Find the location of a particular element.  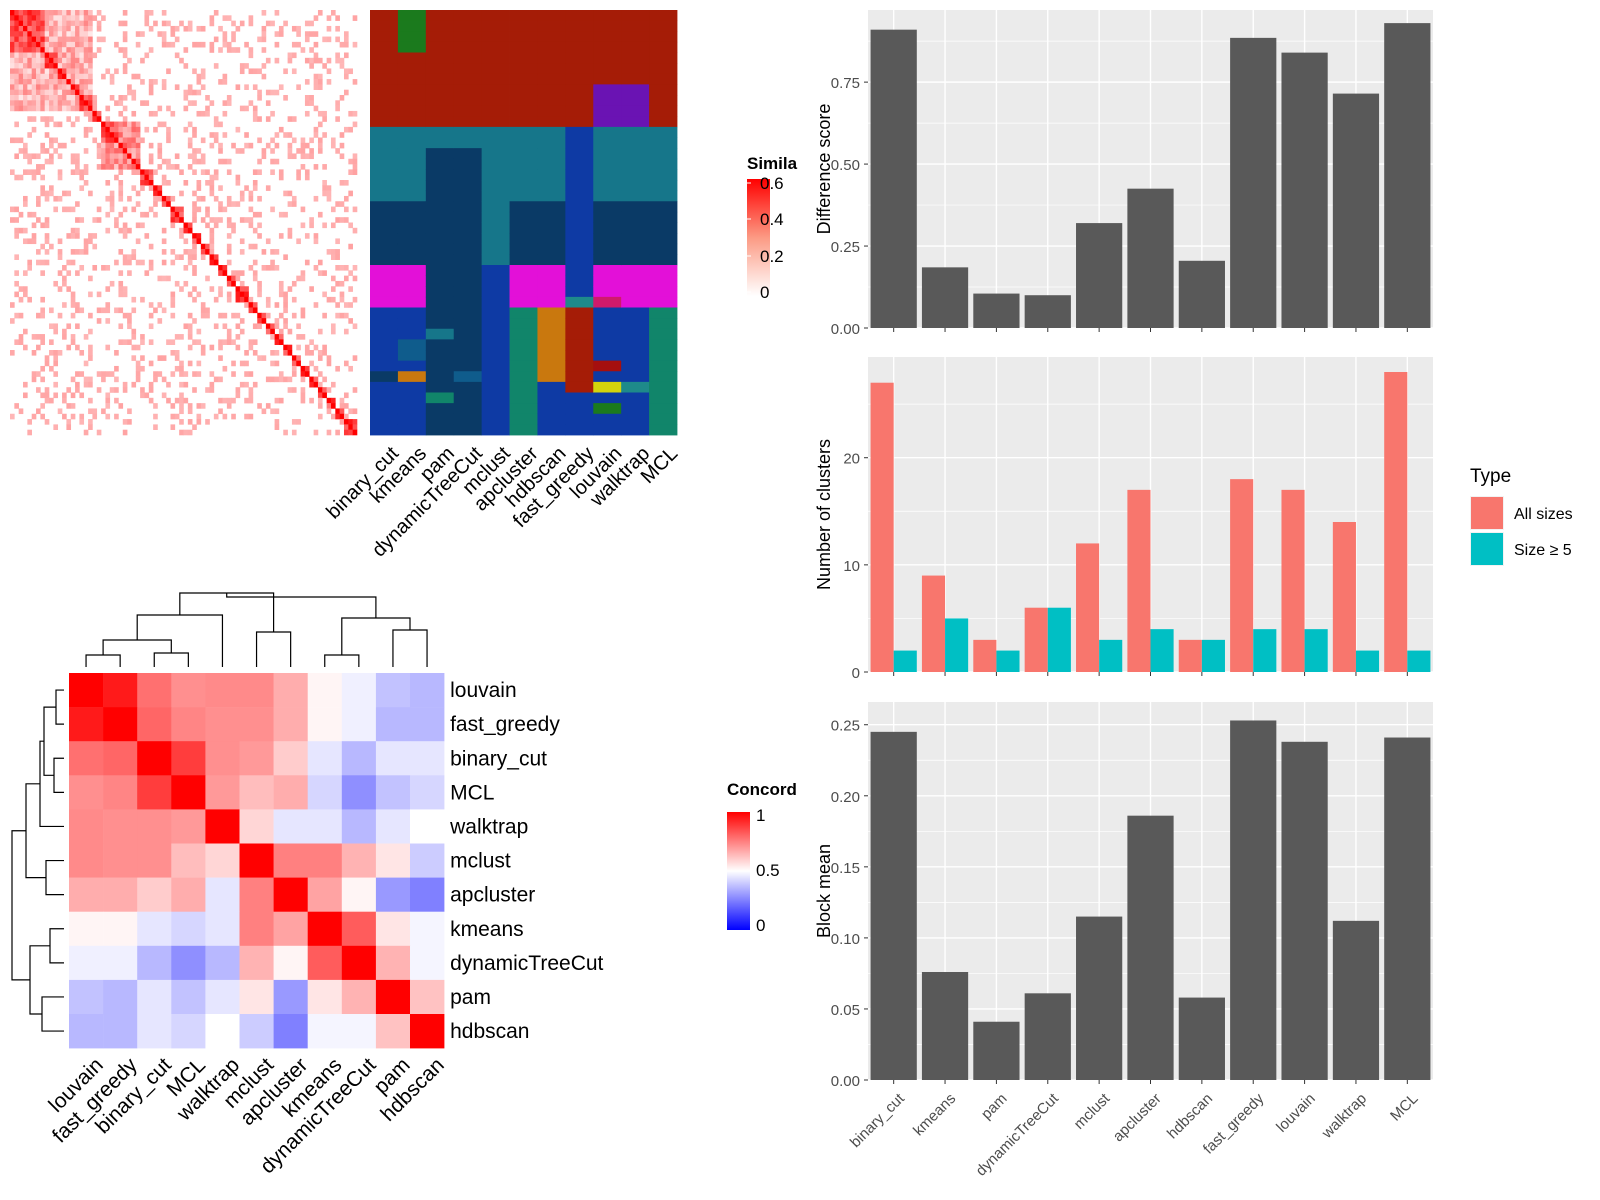

similarity-legend-tick-label: 0 is located at coordinates (764, 292).